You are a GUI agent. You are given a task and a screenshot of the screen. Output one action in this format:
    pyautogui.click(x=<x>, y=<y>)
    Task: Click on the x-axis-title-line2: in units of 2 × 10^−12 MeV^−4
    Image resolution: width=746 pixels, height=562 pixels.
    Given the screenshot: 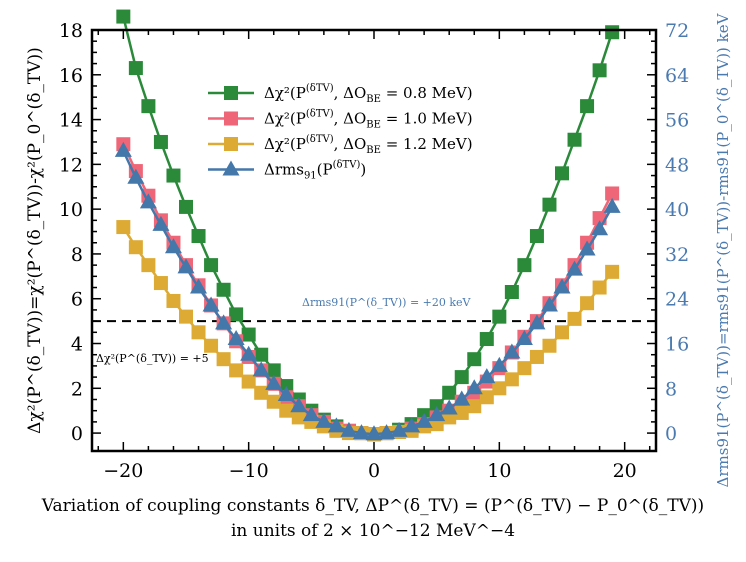 What is the action you would take?
    pyautogui.click(x=373, y=531)
    